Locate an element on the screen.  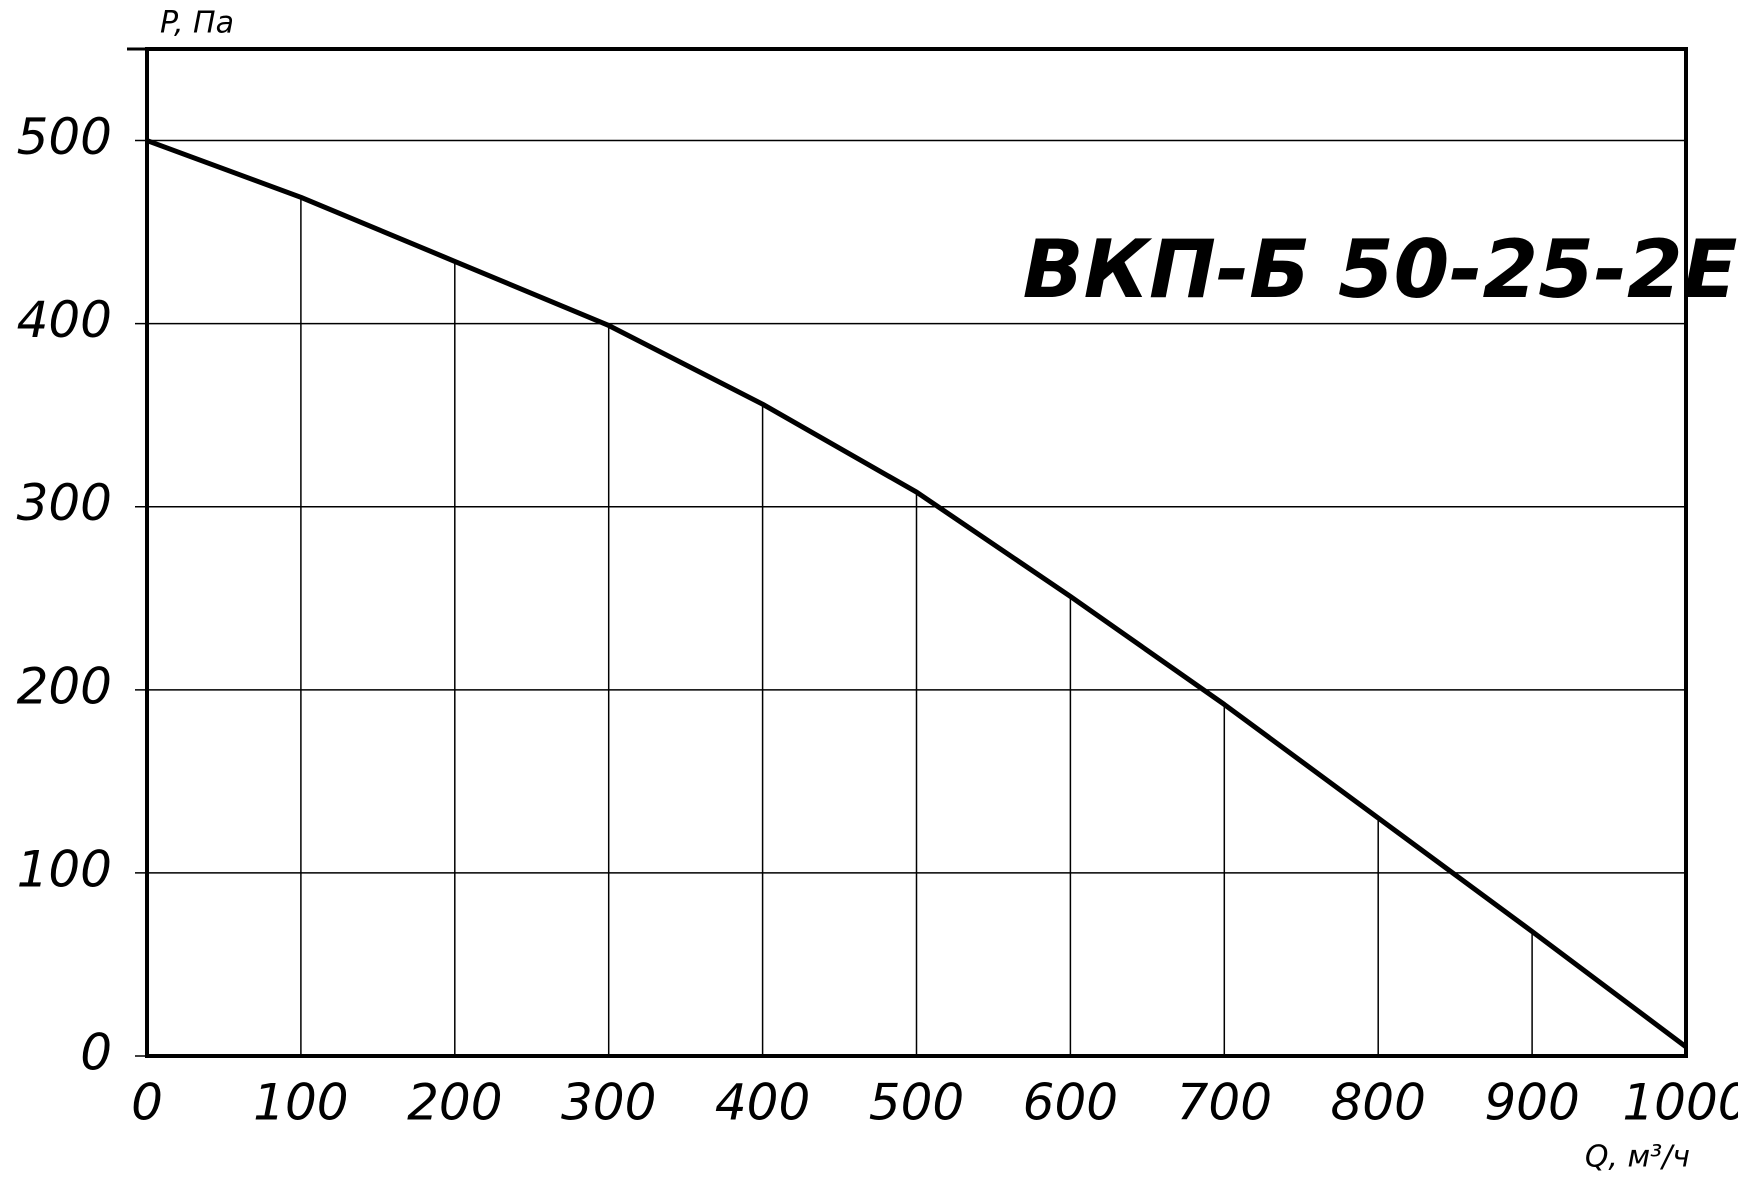
y-tick-label: 0 is located at coordinates (96, 1053).